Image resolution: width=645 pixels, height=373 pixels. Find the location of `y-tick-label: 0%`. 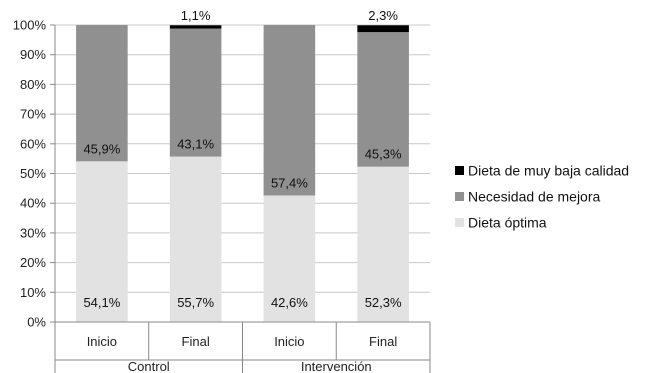

y-tick-label: 0% is located at coordinates (36, 322).